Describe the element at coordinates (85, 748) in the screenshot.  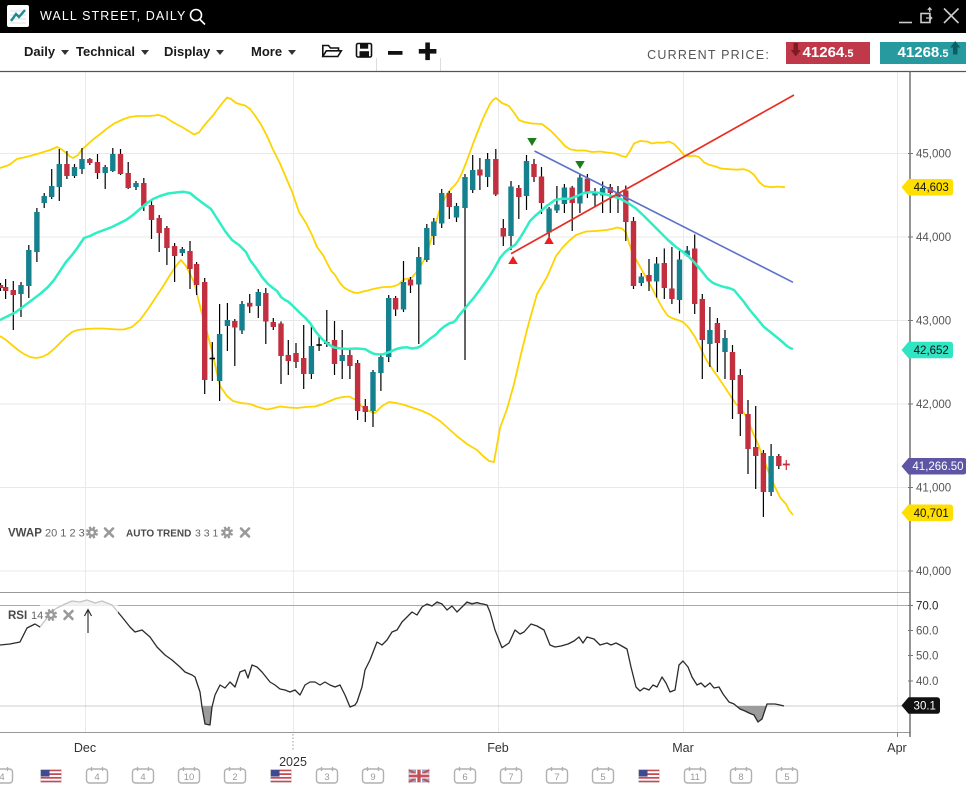
I see `svg-text: Dec` at that location.